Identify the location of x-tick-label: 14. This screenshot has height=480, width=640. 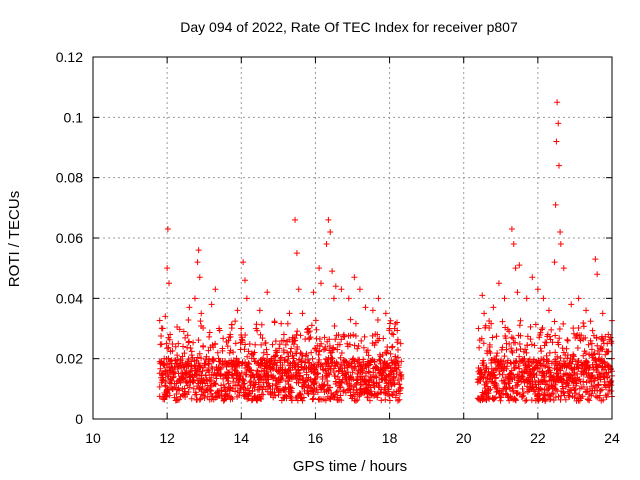
(241, 438).